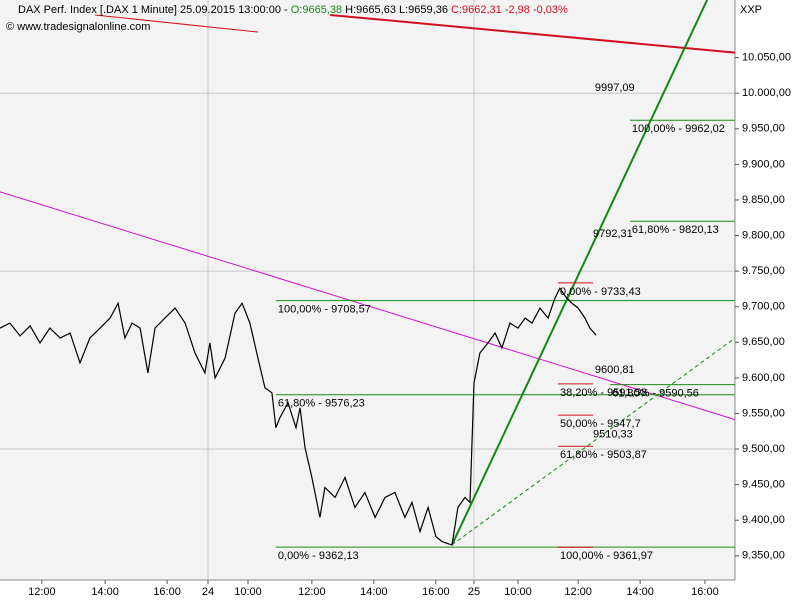 The image size is (800, 600). What do you see at coordinates (763, 449) in the screenshot?
I see `y-tick-label: 9.500,00` at bounding box center [763, 449].